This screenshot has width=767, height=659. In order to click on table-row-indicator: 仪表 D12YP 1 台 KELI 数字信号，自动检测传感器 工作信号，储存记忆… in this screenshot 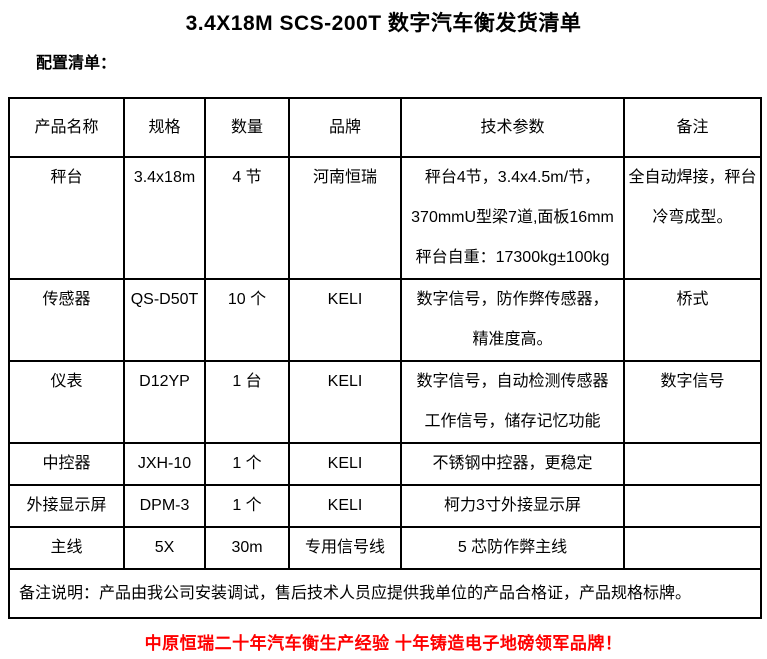, I will do `click(385, 402)`.